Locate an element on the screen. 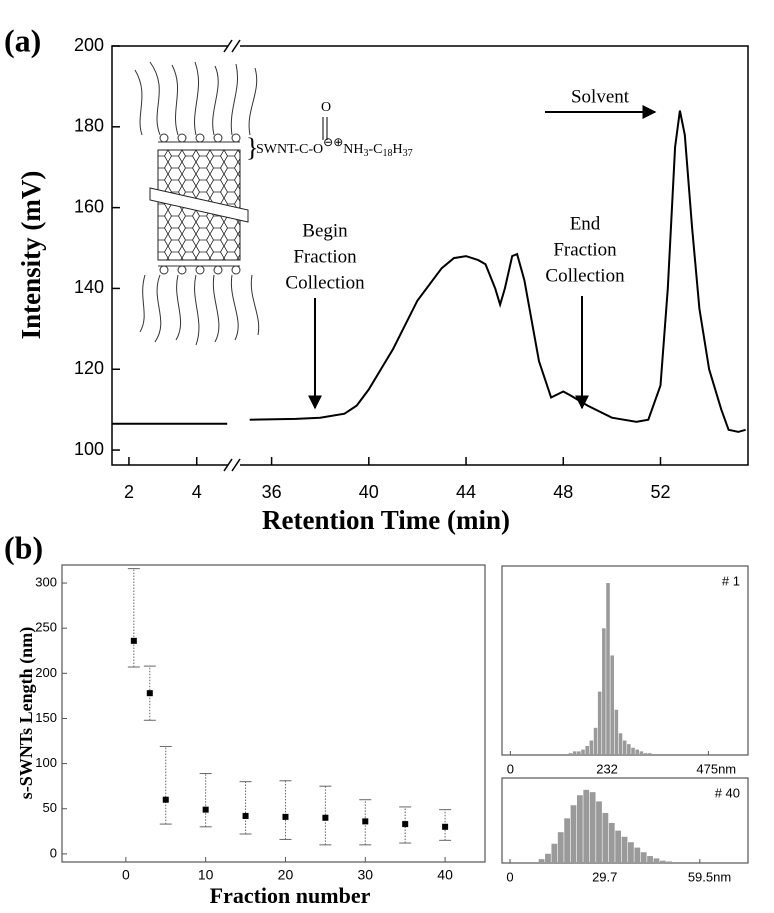 This screenshot has width=774, height=913. y-tick-label: 180 is located at coordinates (89, 126).